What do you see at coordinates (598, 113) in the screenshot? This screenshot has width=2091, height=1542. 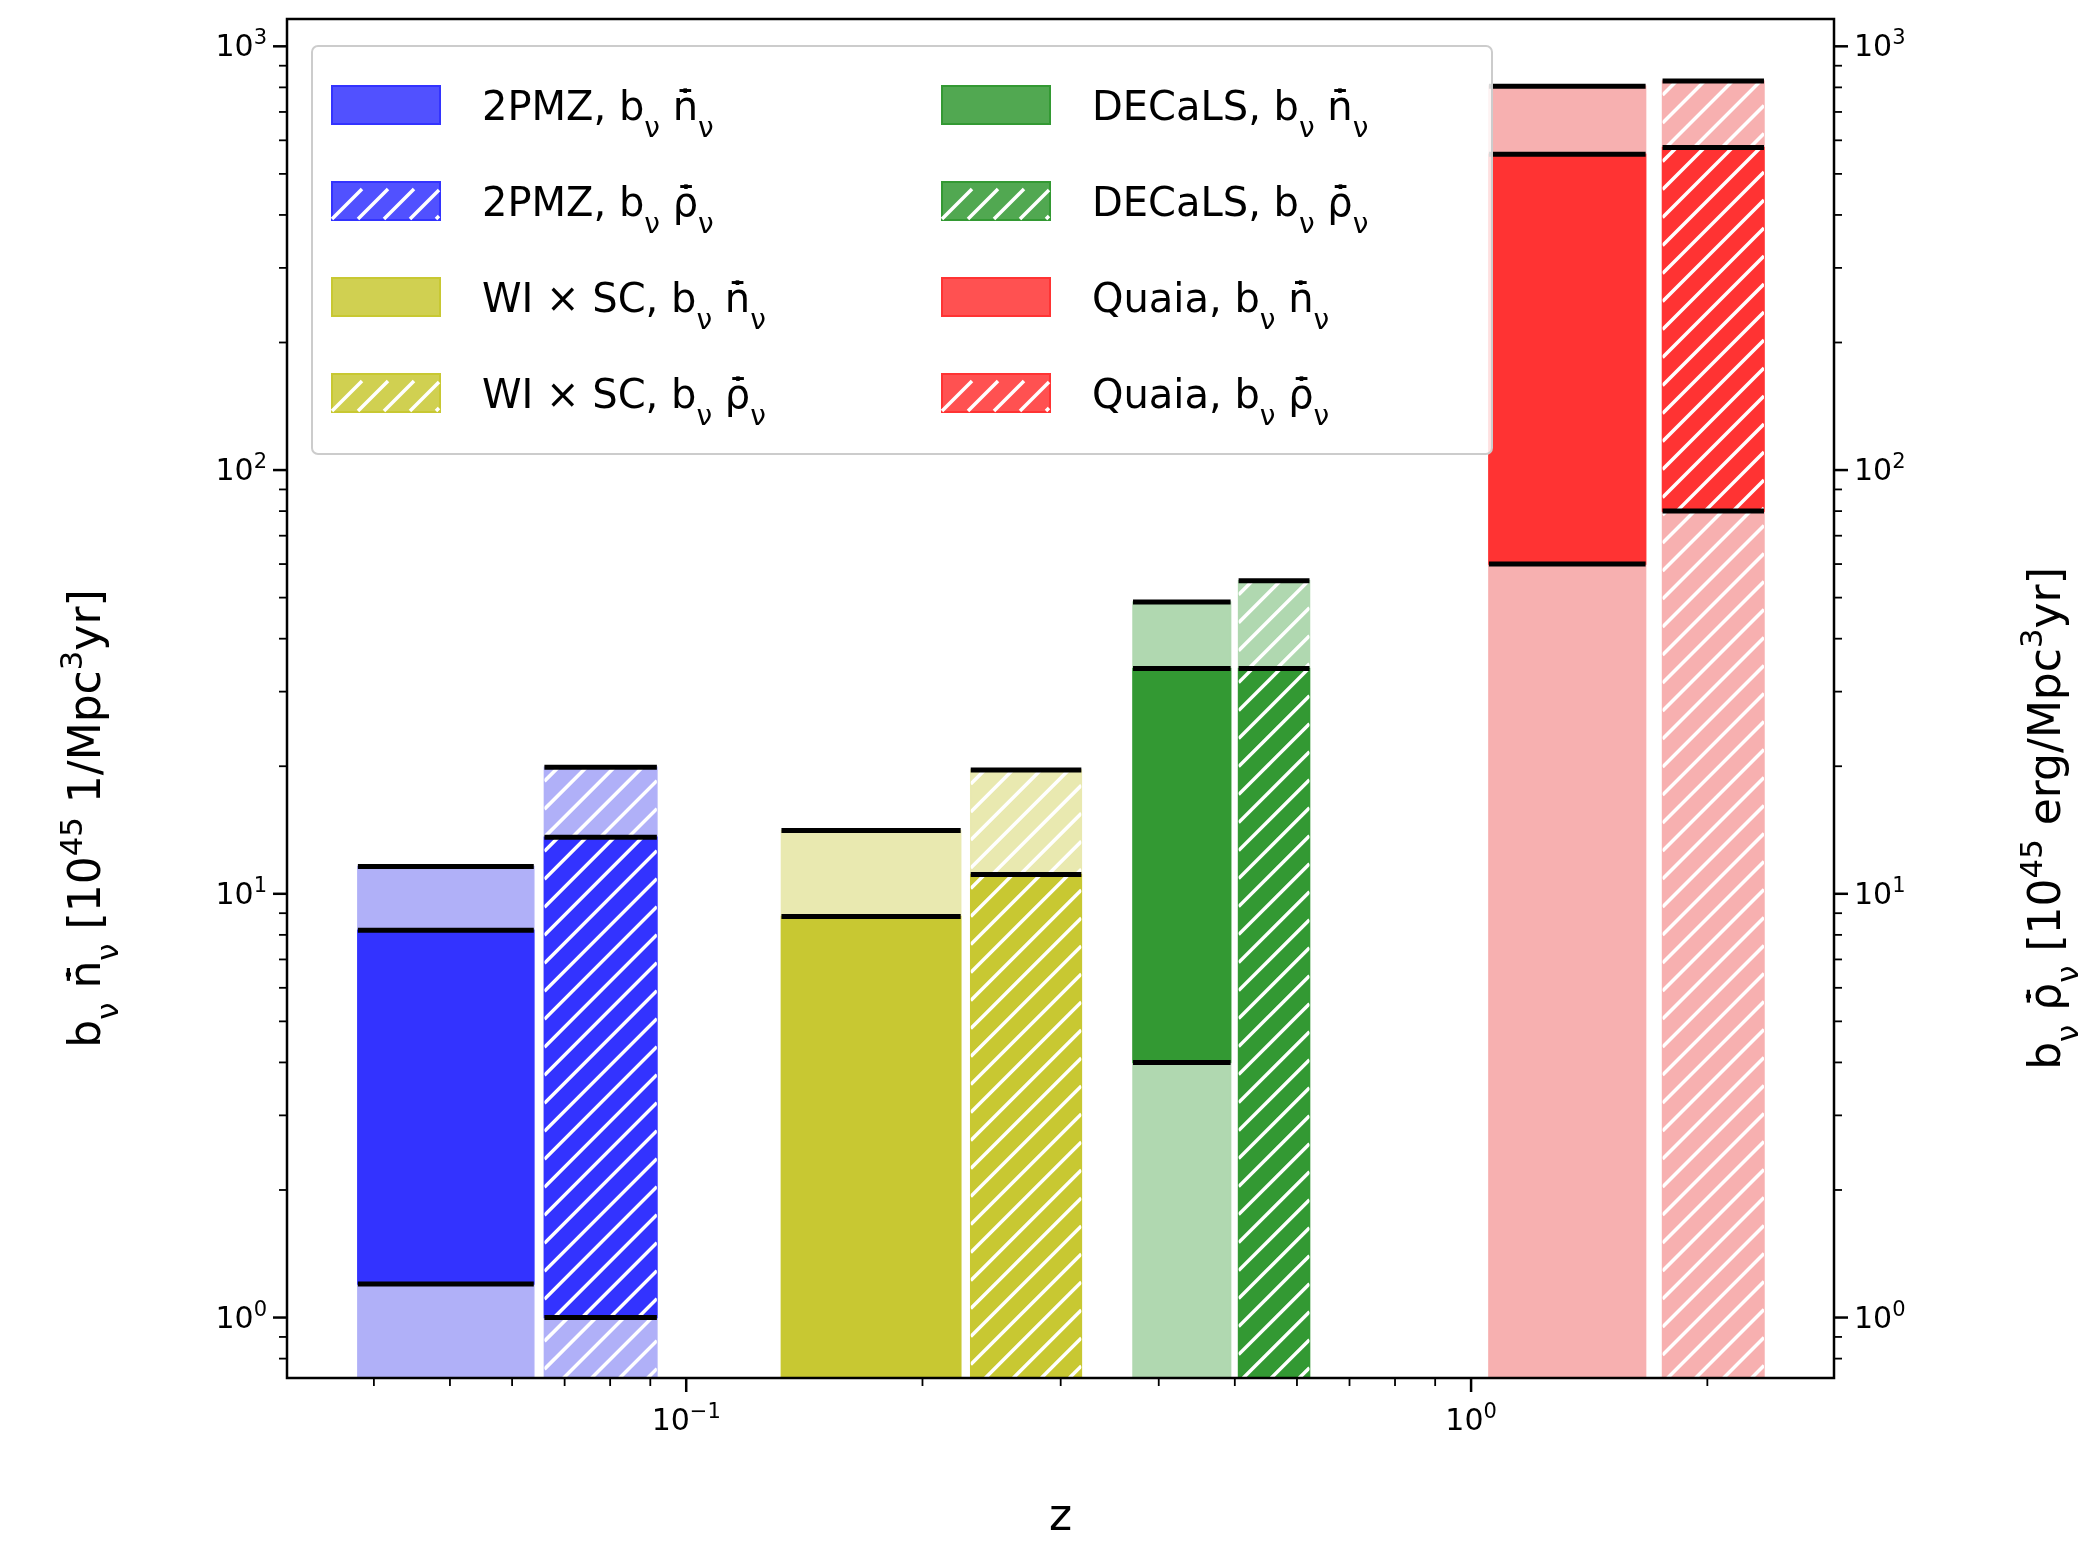 I see `legend-label: 2PMZ, b$_{ν}$ n̄̇$_{ν}$` at bounding box center [598, 113].